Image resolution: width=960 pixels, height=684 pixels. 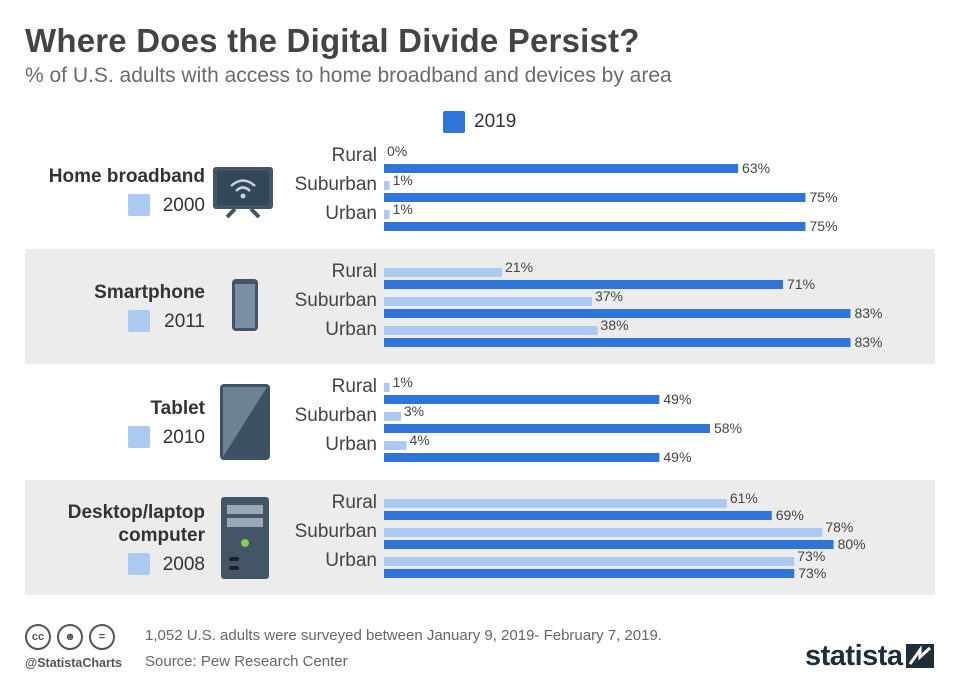 What do you see at coordinates (38, 637) in the screenshot?
I see `cc-icon: cc` at bounding box center [38, 637].